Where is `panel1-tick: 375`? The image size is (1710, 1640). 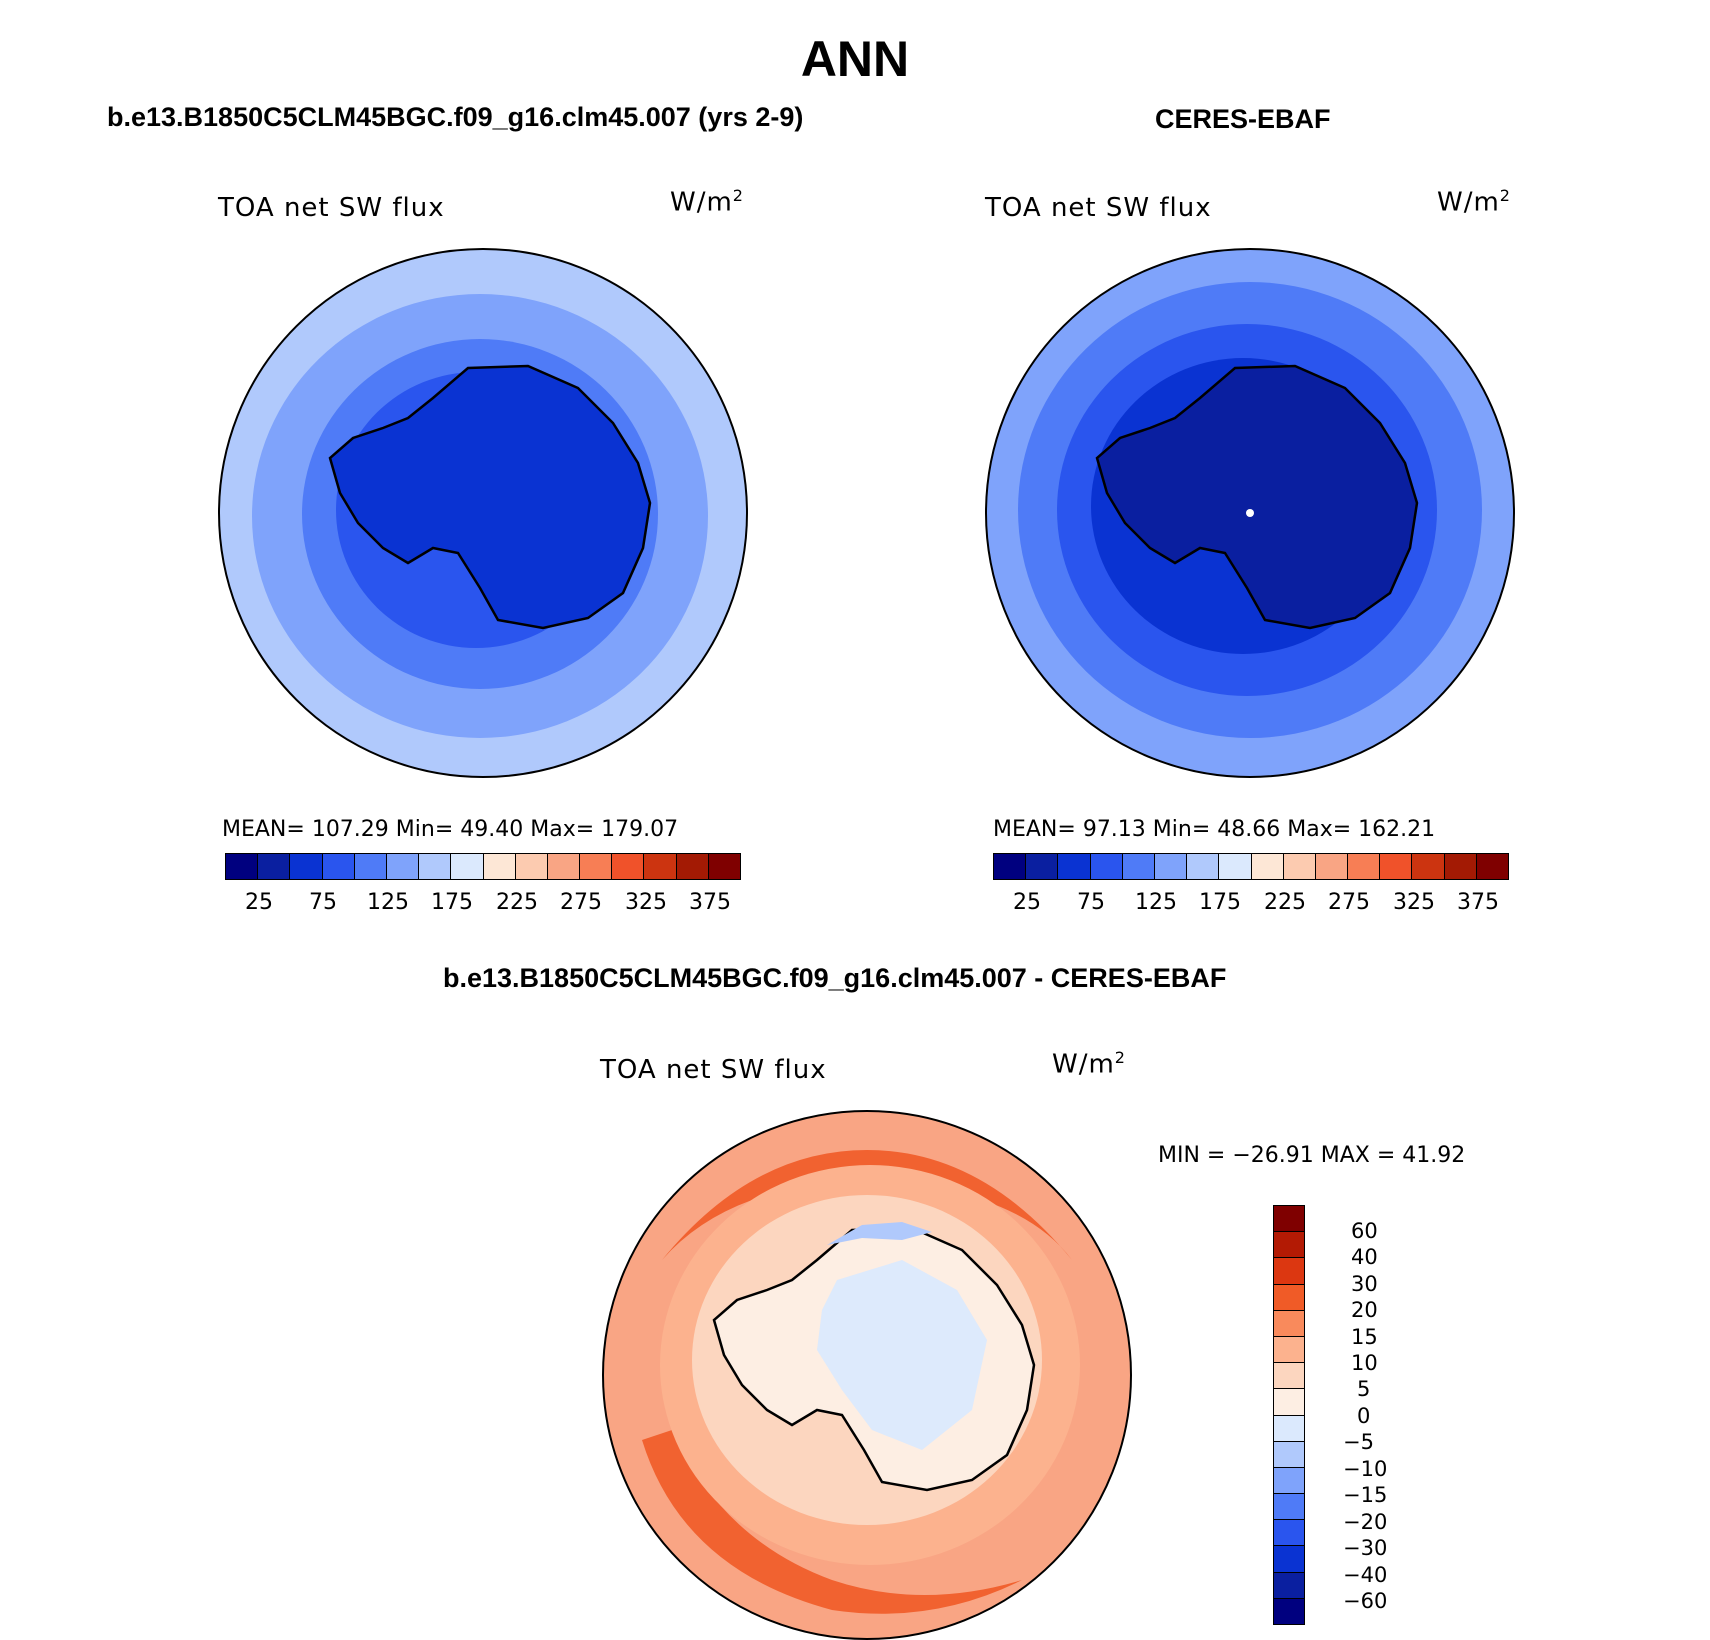
panel1-tick: 375 is located at coordinates (710, 902).